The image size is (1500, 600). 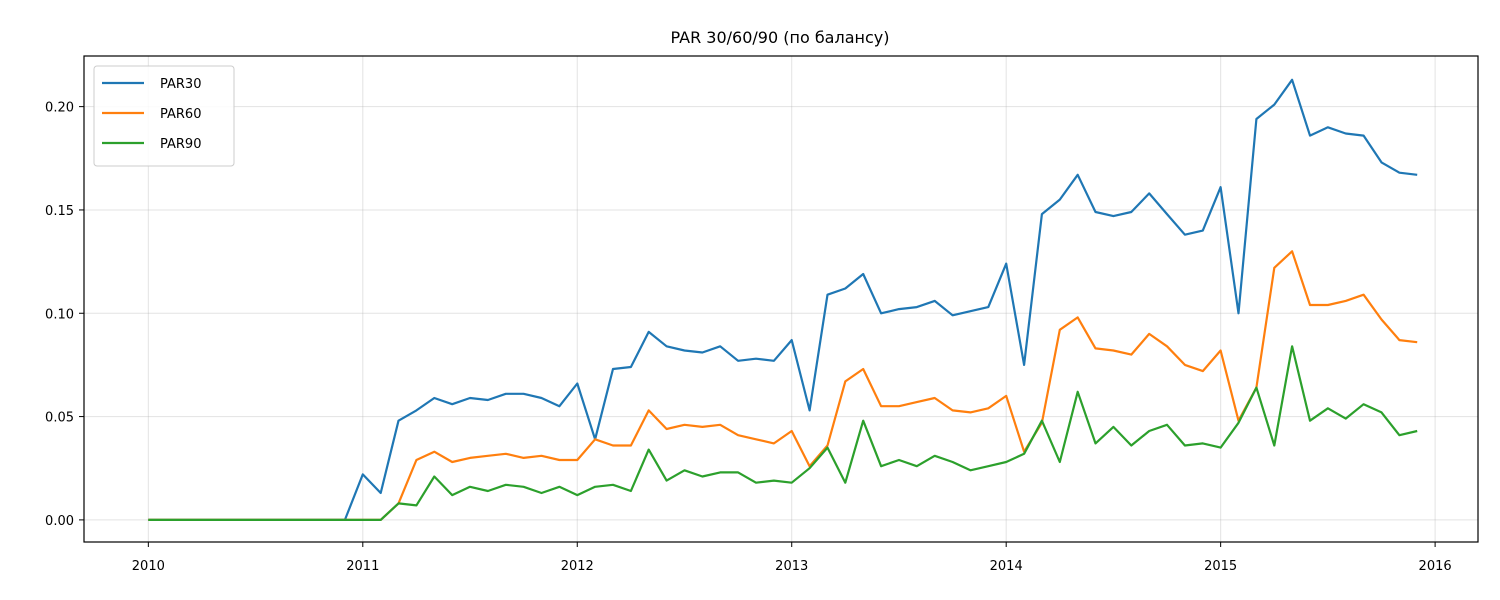 What do you see at coordinates (780, 37) in the screenshot?
I see `chart-title: PAR 30/60/90 (по балансу)` at bounding box center [780, 37].